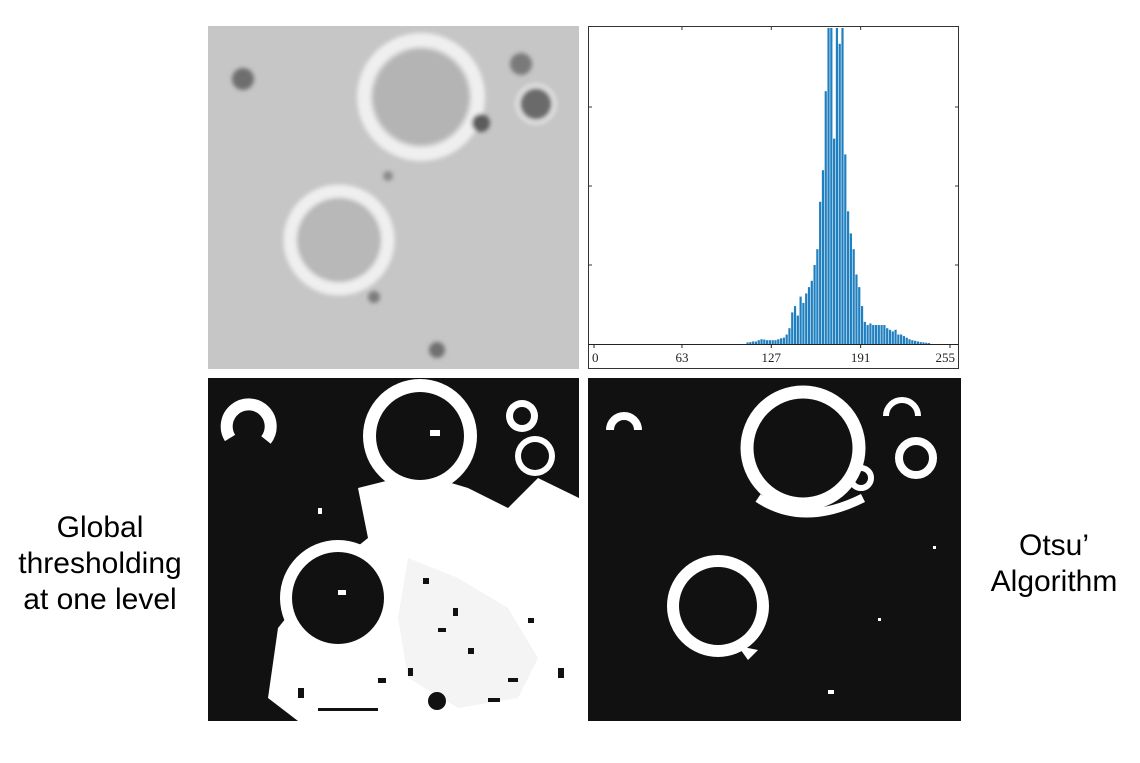 This screenshot has width=1140, height=763. Describe the element at coordinates (772, 357) in the screenshot. I see `x-tick-label: 127` at that location.